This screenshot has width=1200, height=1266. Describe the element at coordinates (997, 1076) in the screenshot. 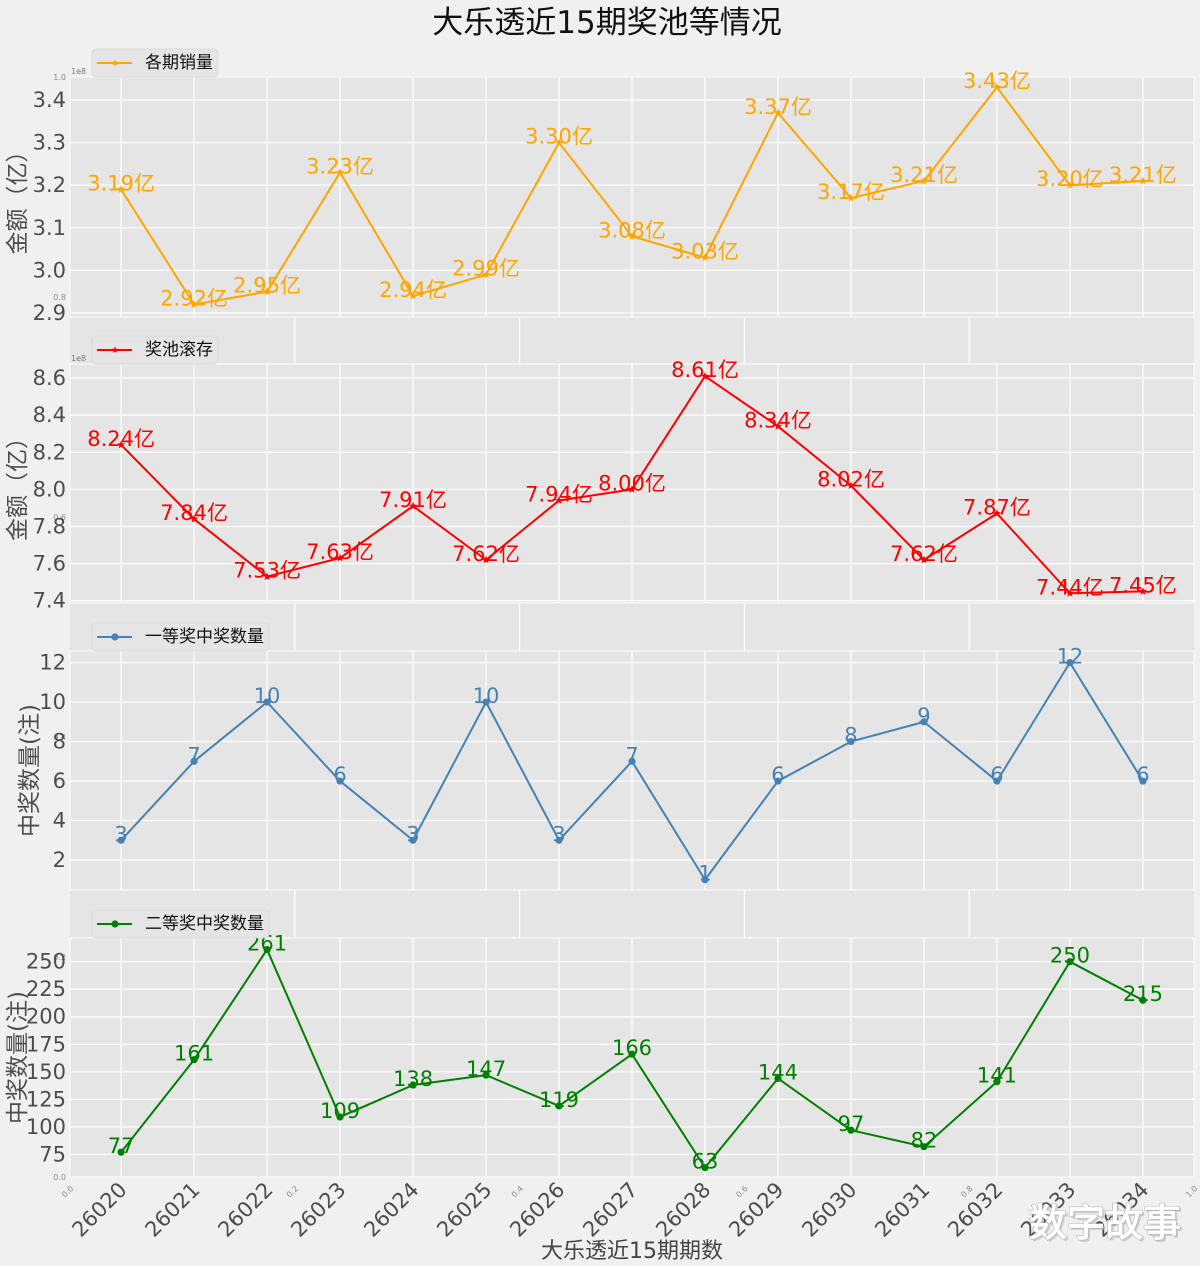

I see `data-label: 141` at that location.